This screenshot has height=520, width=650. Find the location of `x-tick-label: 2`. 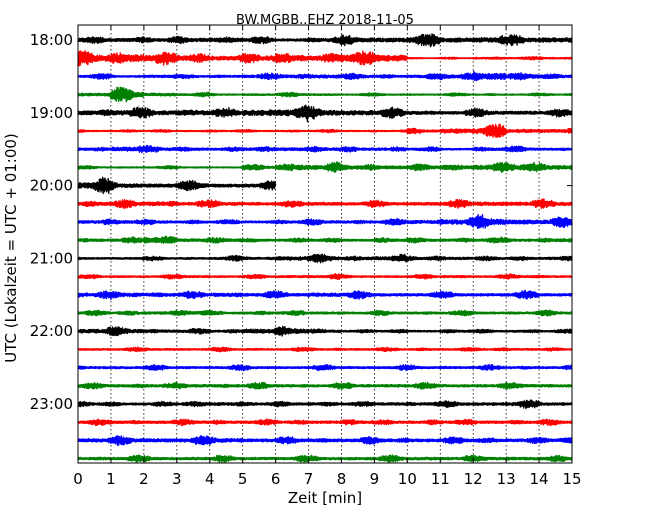

x-tick-label: 2 is located at coordinates (144, 479).